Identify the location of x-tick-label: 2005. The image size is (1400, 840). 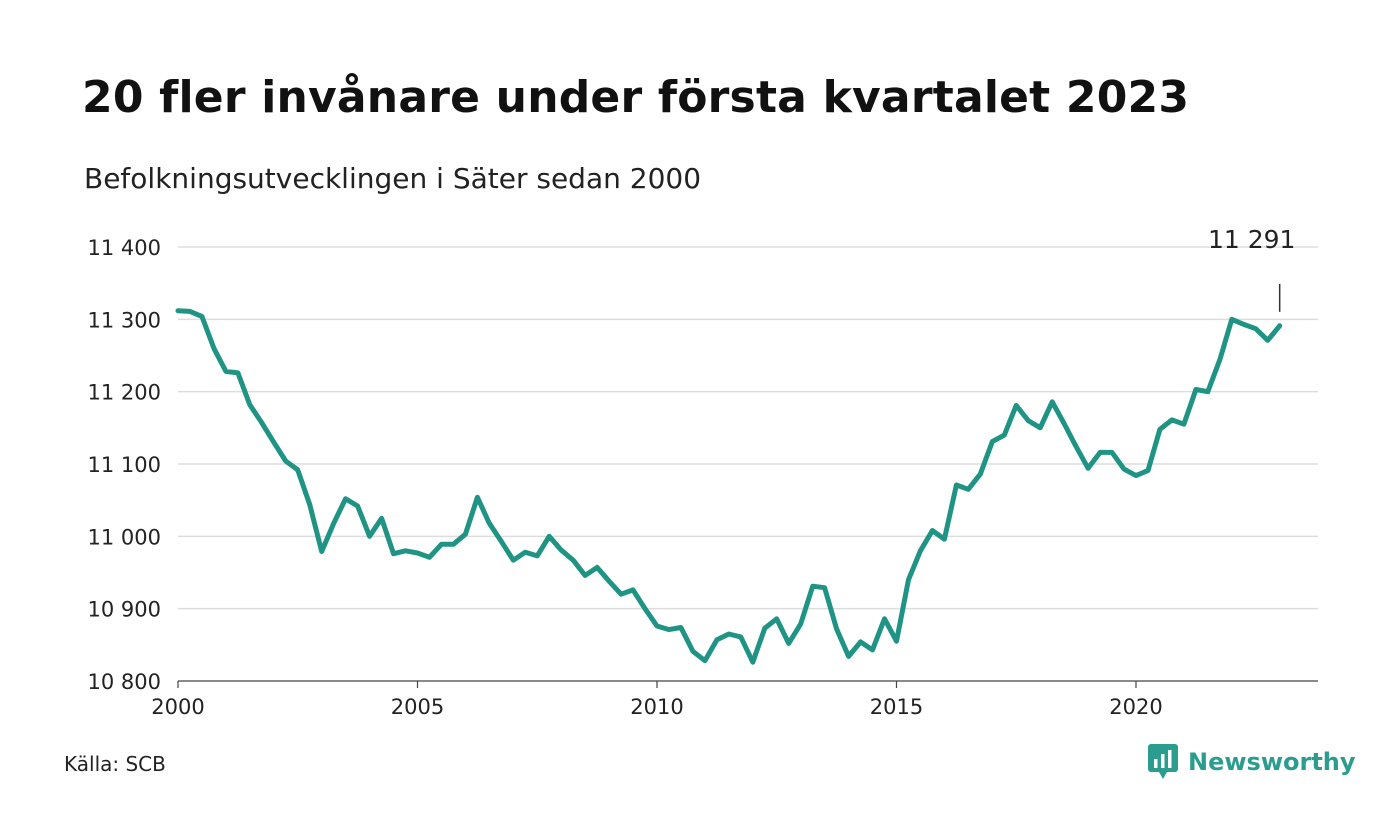
(417, 707).